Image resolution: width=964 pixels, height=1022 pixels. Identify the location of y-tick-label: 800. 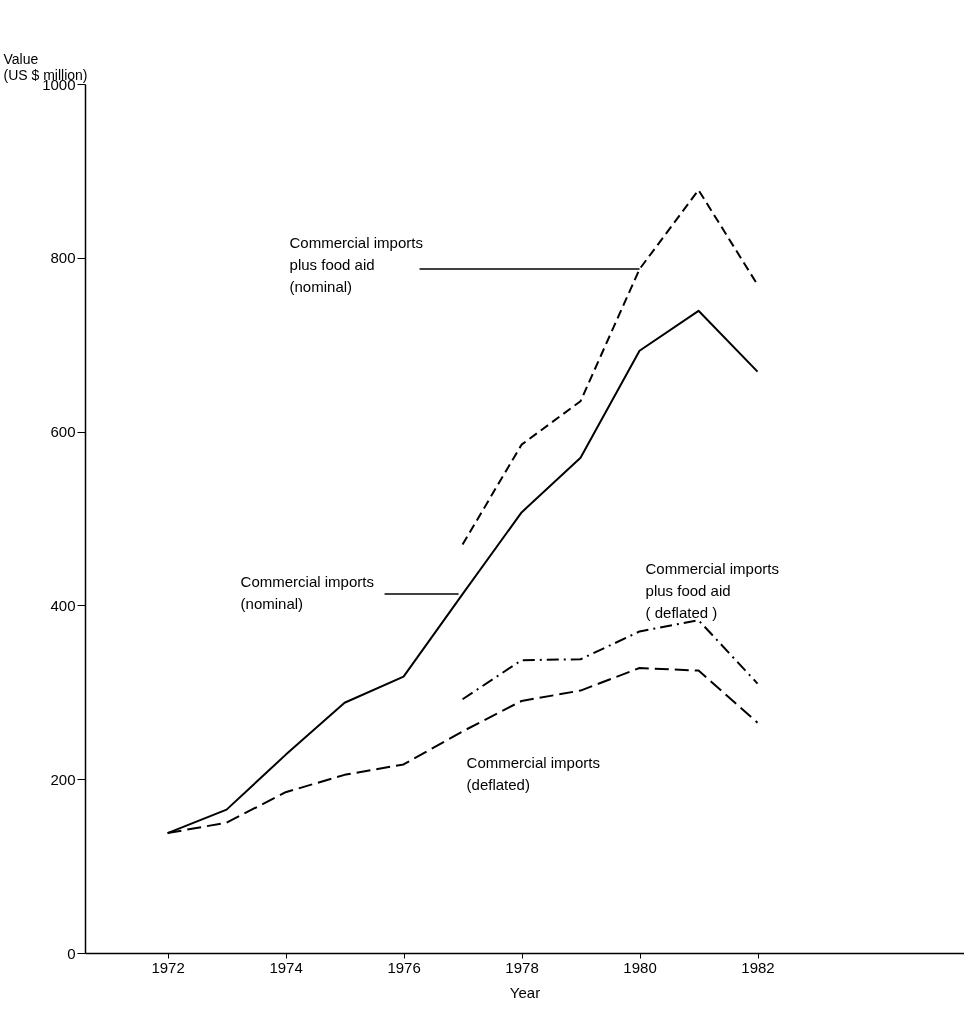
(63, 258).